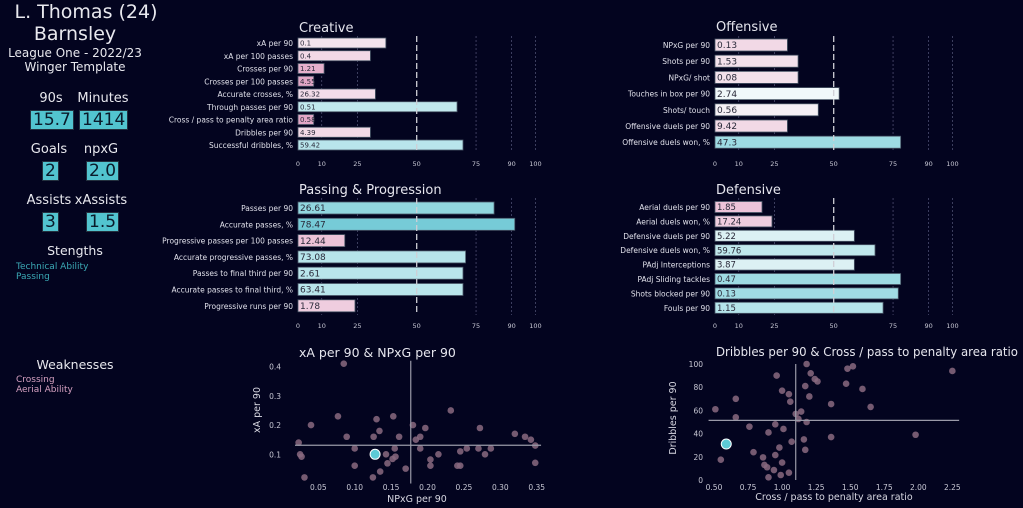 This screenshot has width=1023, height=508. Describe the element at coordinates (44, 390) in the screenshot. I see `weakness-item: Aerial Ability` at that location.